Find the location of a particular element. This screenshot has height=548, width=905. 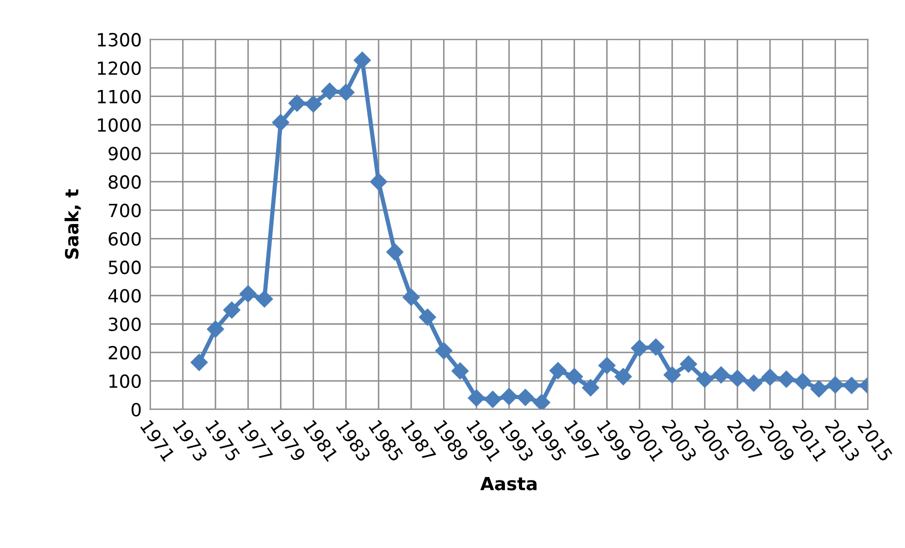

y-tick-label: 100 is located at coordinates (125, 381).